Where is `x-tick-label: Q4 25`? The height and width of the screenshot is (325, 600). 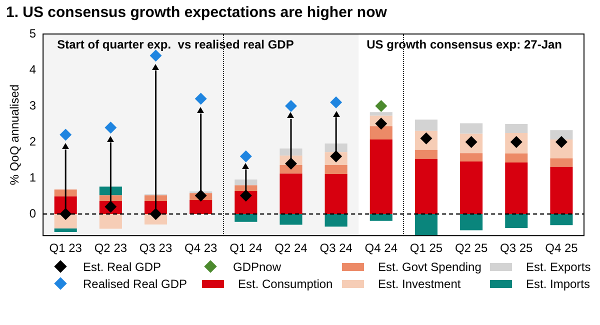
x-tick-label: Q4 25 is located at coordinates (561, 248).